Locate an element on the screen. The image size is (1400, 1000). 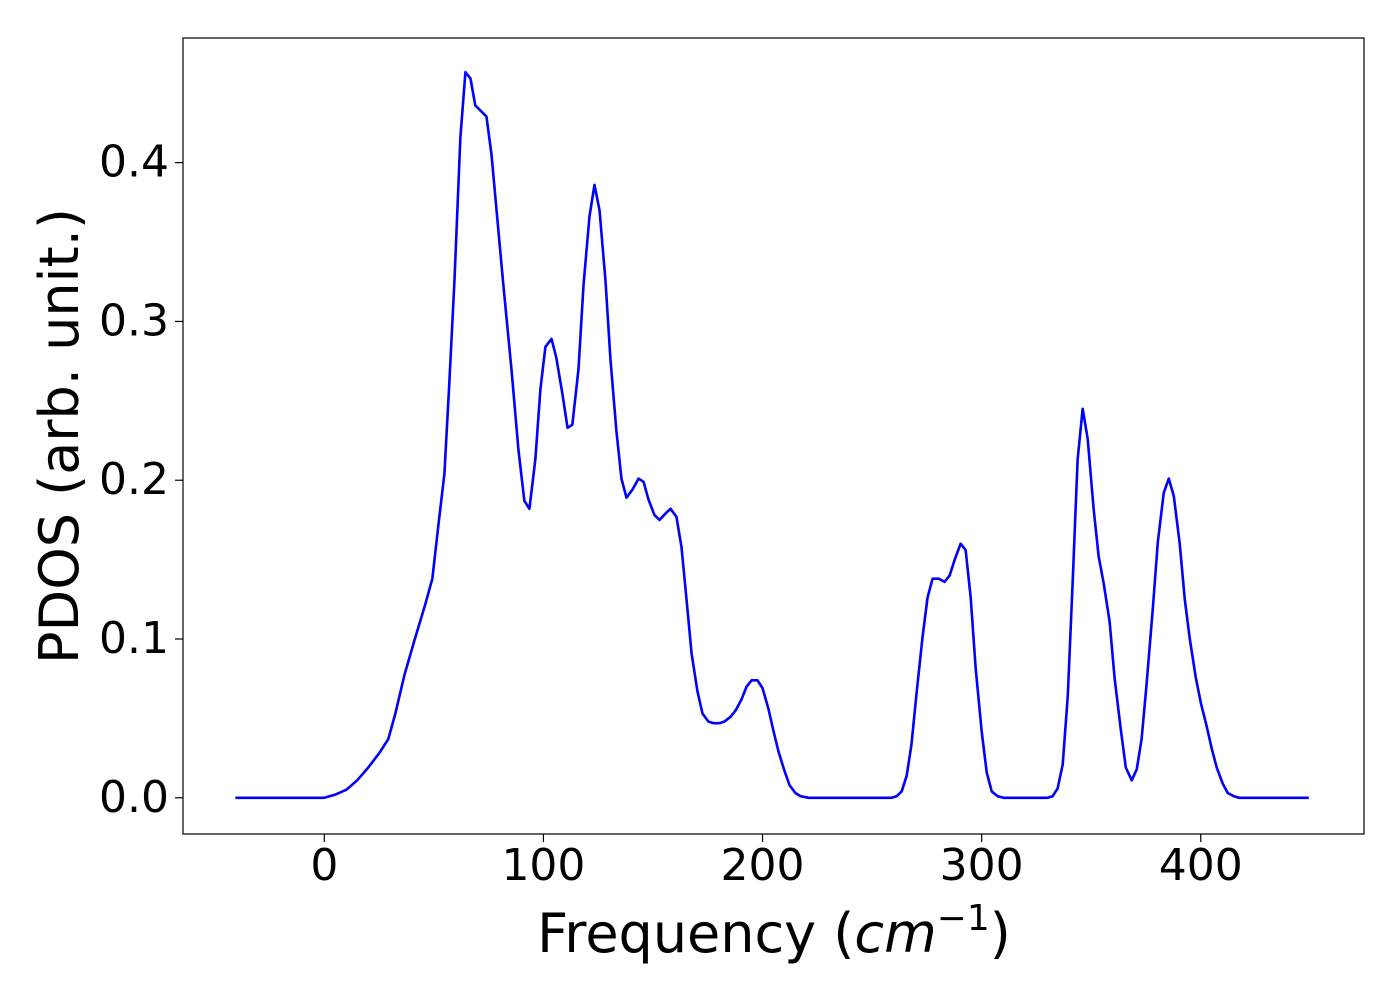
x-label-text: ) is located at coordinates (1000, 933).